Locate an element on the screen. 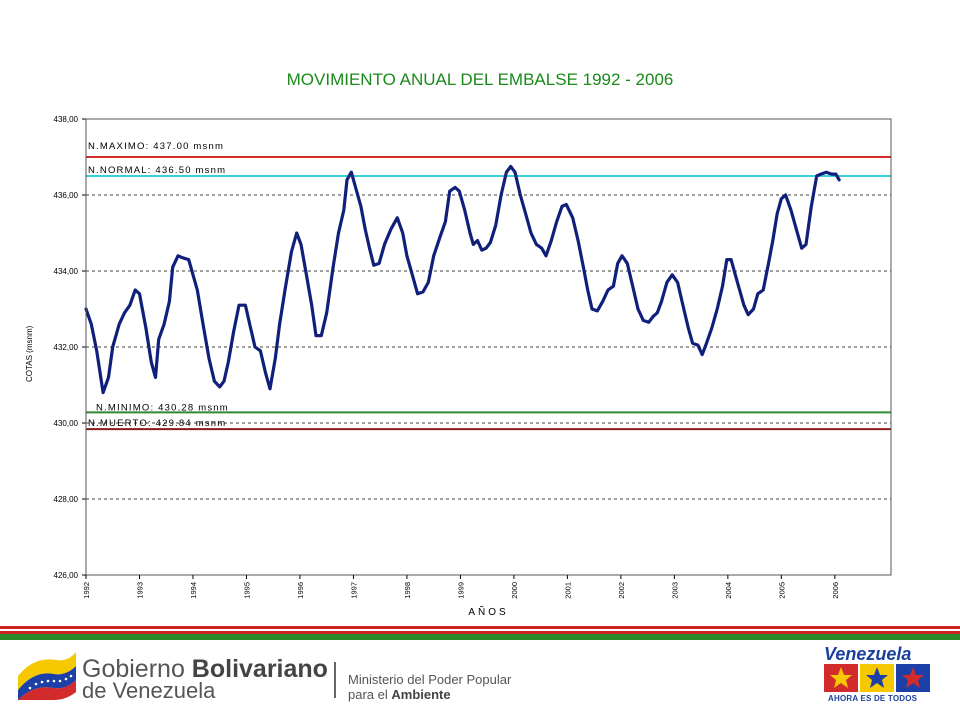  x-tick-label: 2003 is located at coordinates (674, 590).